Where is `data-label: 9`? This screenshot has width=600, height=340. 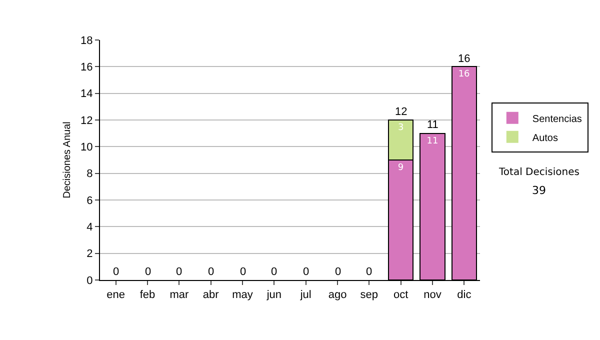
data-label: 9 is located at coordinates (401, 168).